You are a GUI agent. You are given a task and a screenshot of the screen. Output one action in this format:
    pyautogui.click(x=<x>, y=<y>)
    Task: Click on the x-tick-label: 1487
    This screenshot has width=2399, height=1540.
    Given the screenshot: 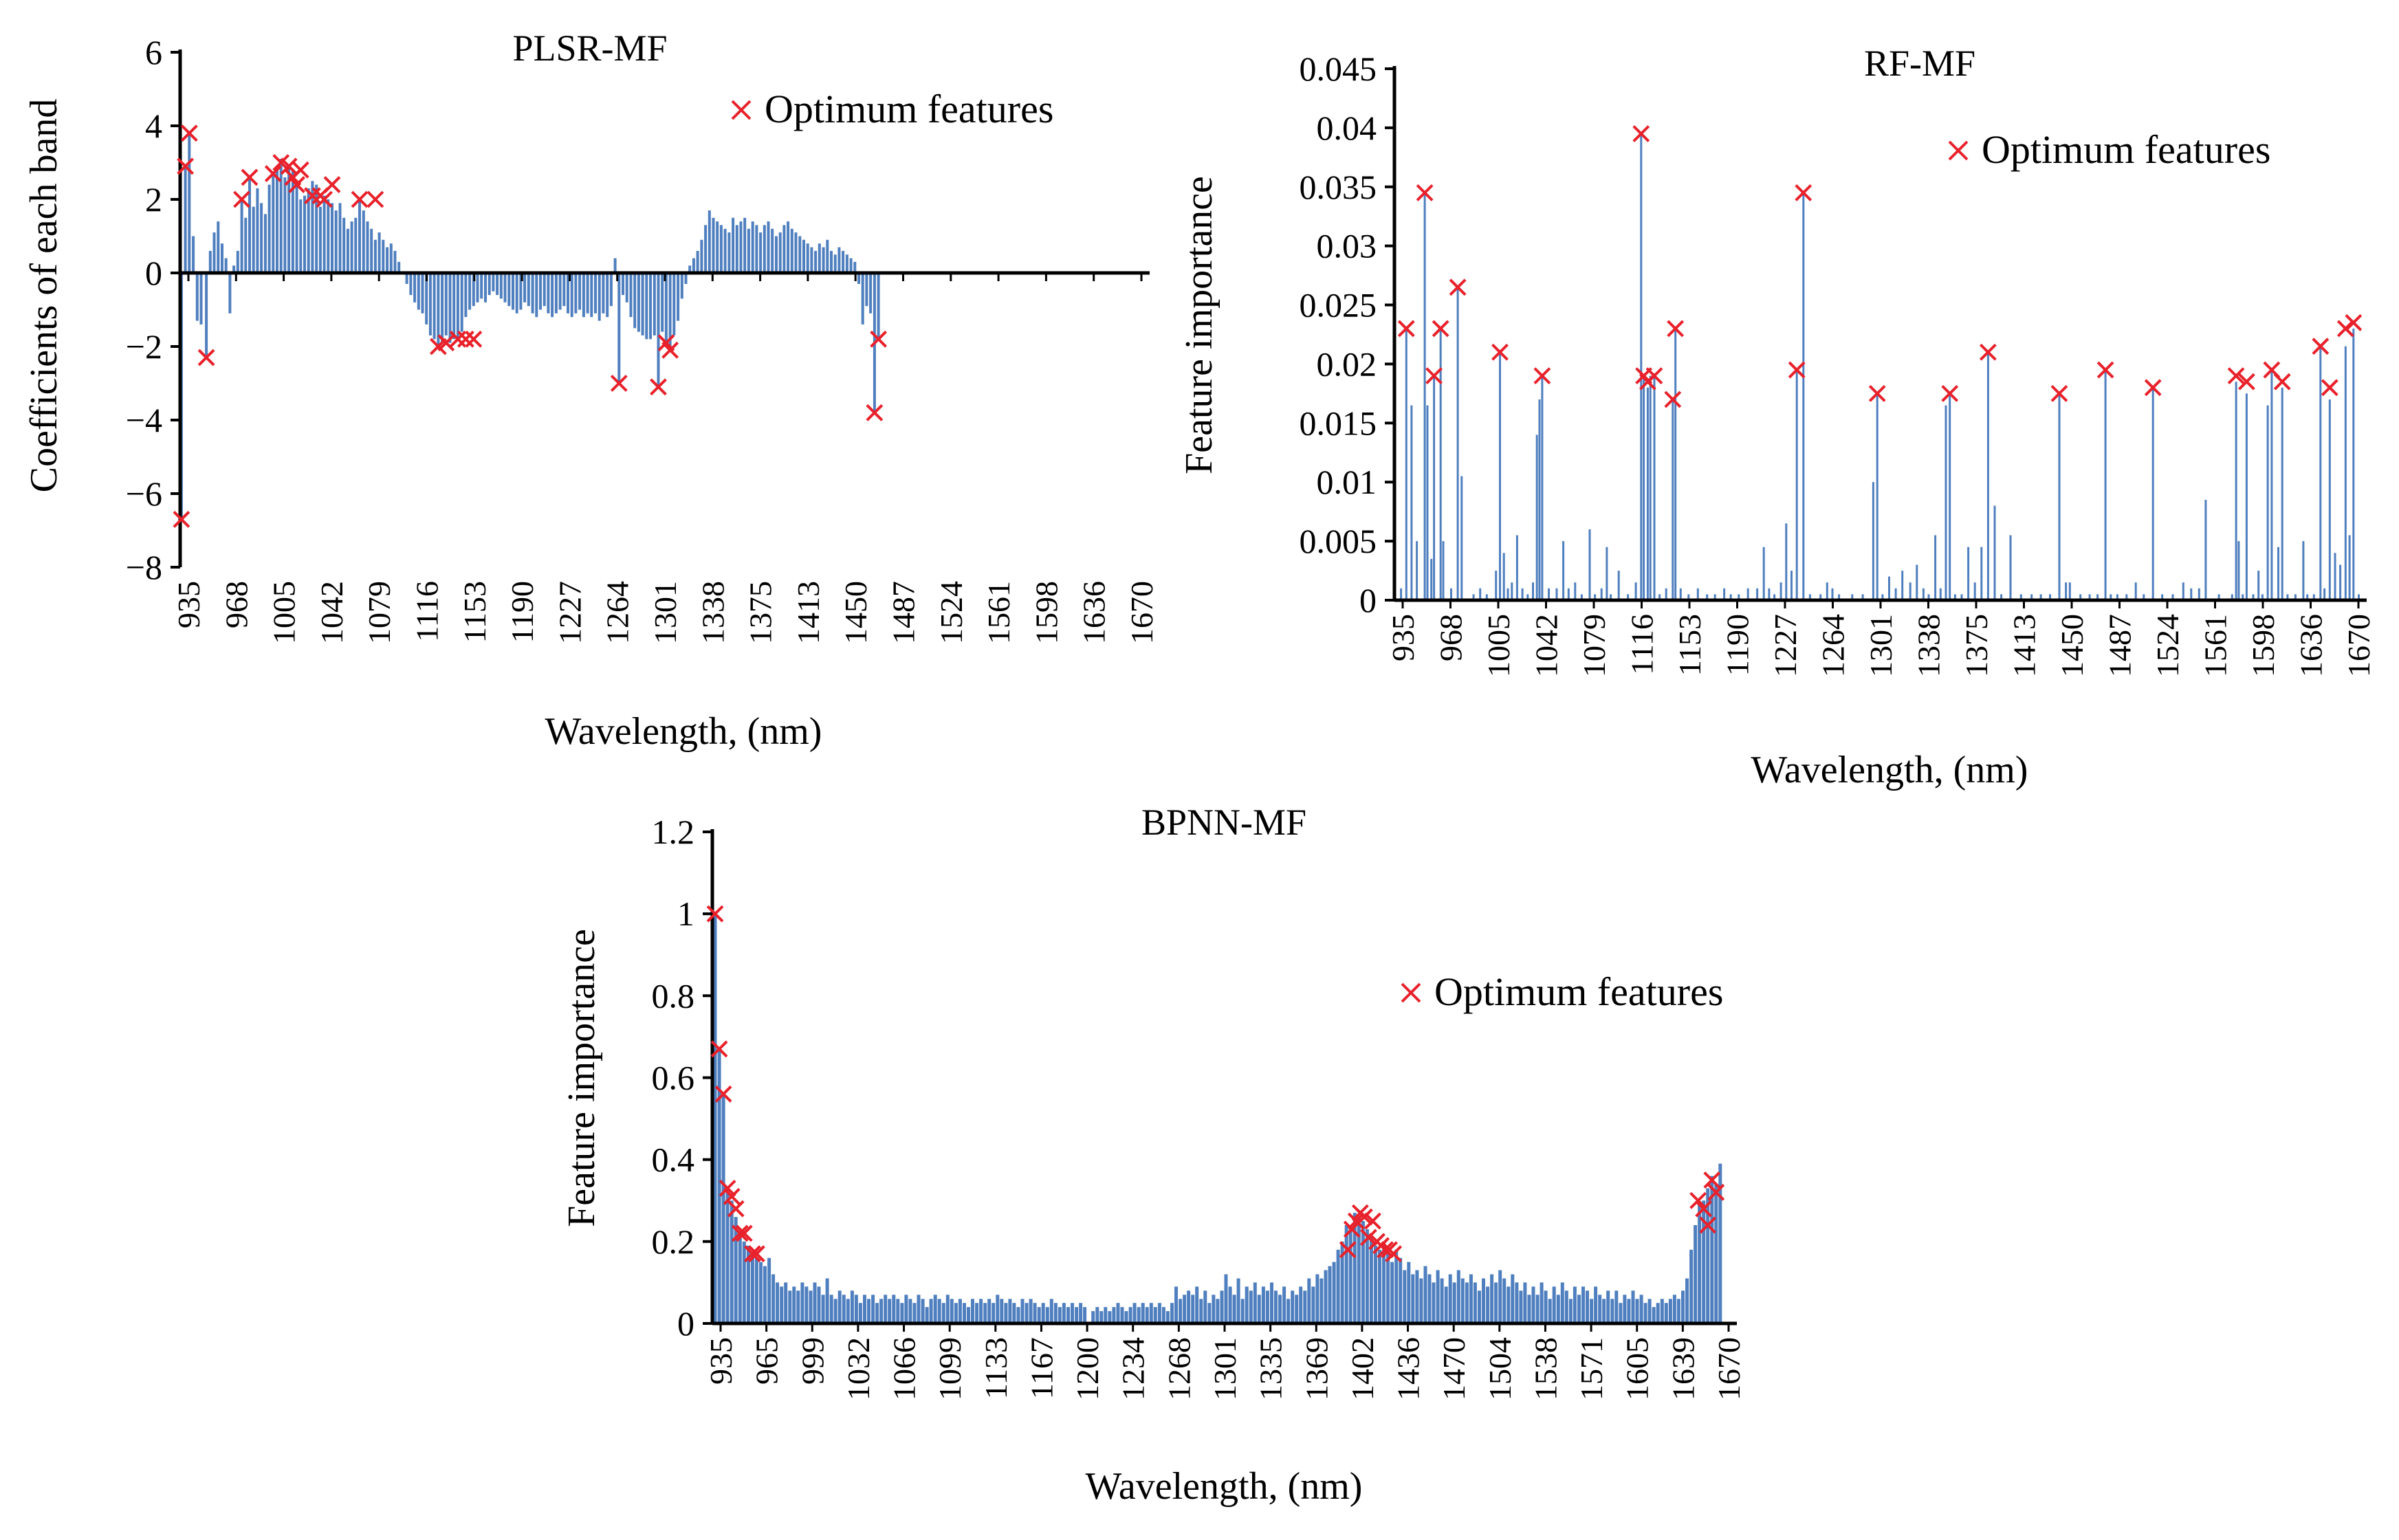 What is the action you would take?
    pyautogui.click(x=2120, y=645)
    